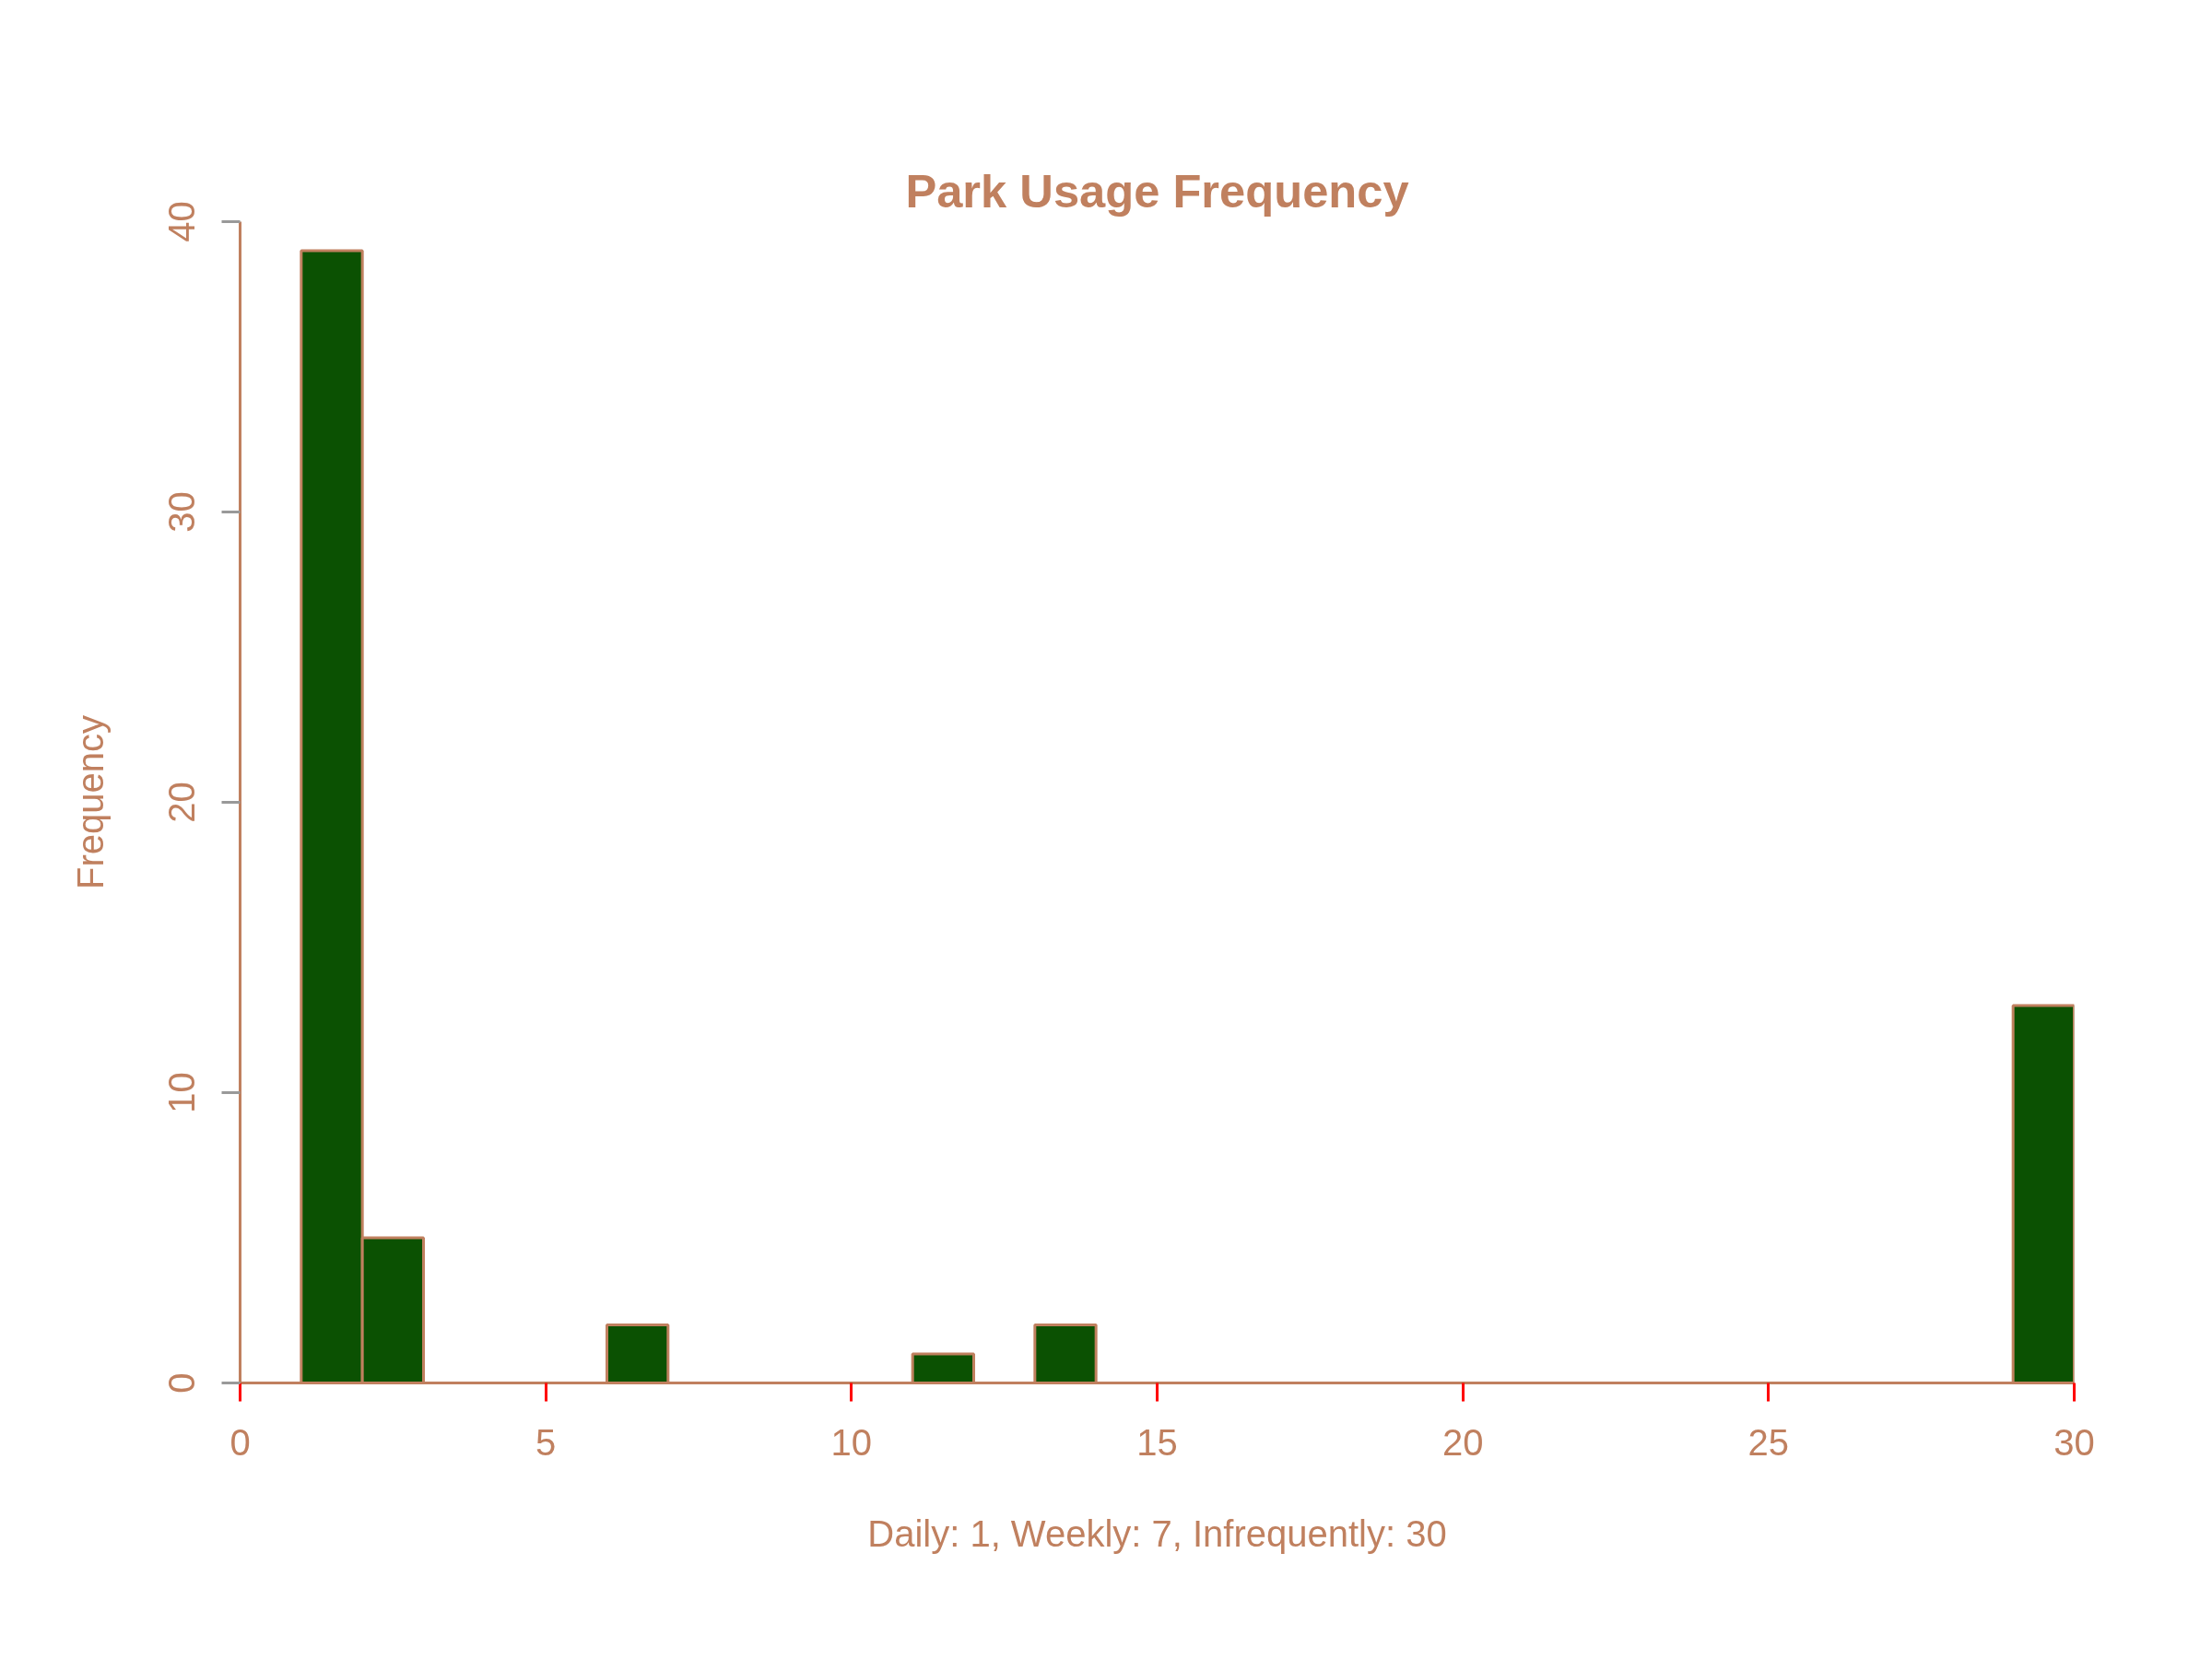  I want to click on y-tick-label: 40, so click(181, 221).